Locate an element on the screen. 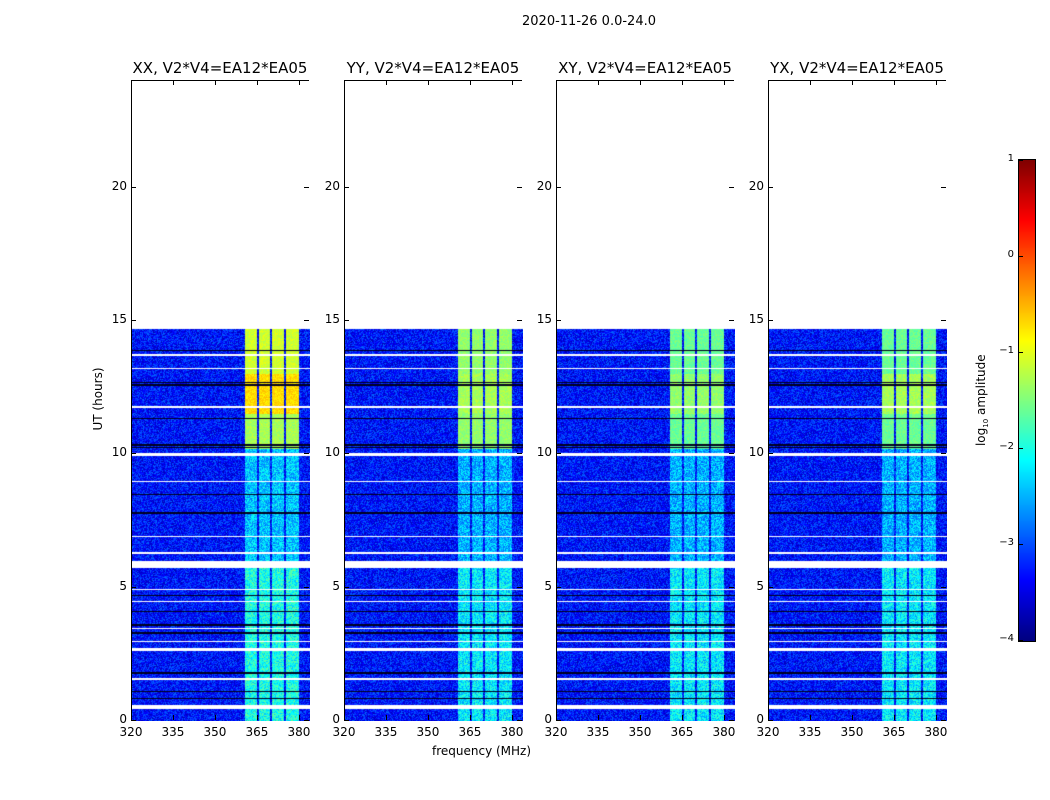  panel-yy-axes is located at coordinates (433, 400).